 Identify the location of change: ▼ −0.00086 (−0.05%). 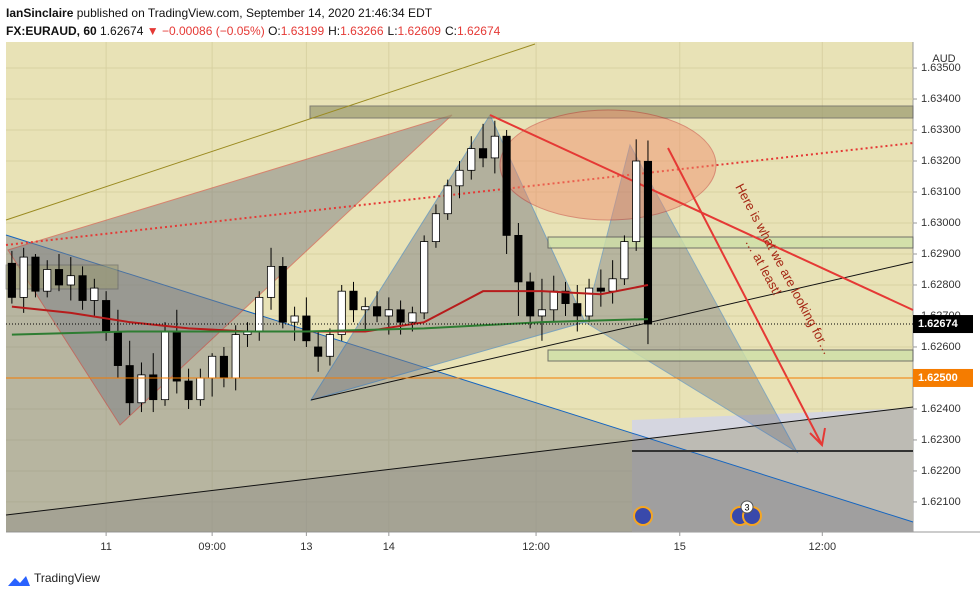
(205, 31).